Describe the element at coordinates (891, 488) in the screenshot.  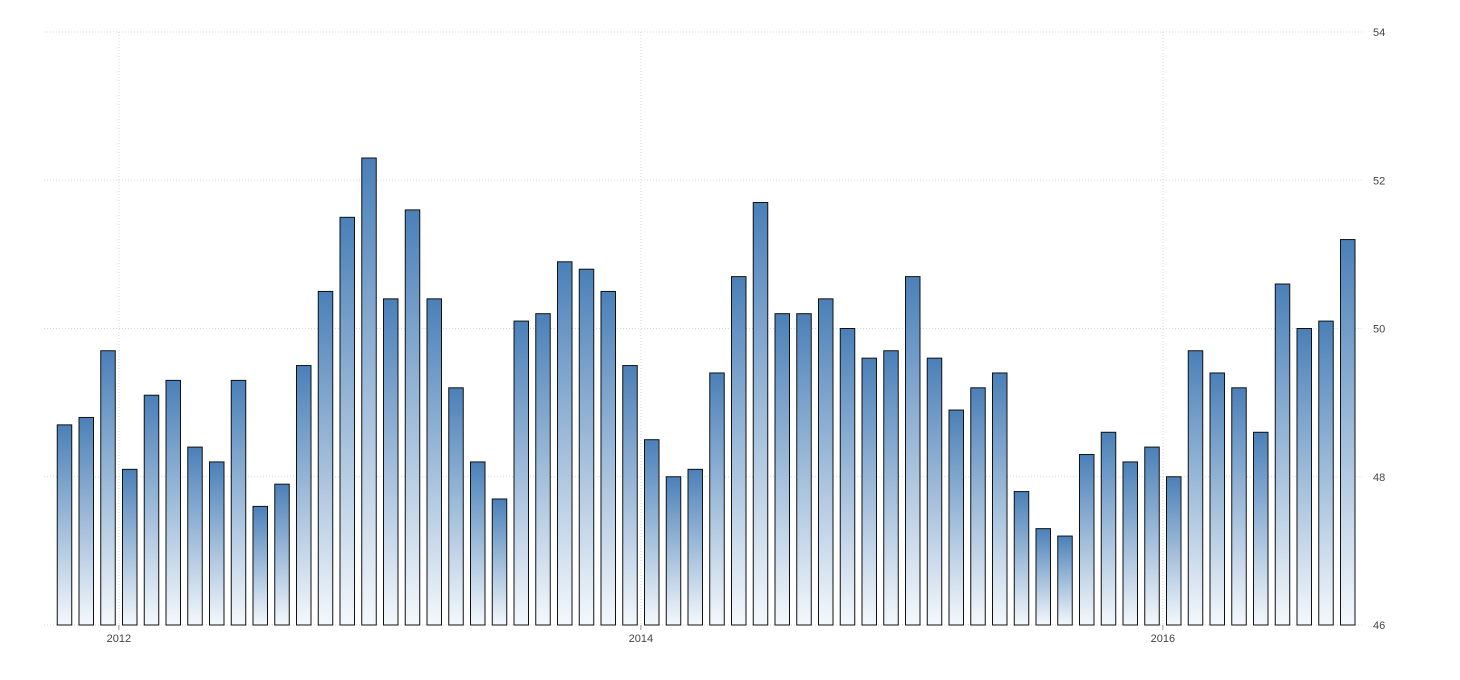
I see `bar: Dec 2014: 49.7` at that location.